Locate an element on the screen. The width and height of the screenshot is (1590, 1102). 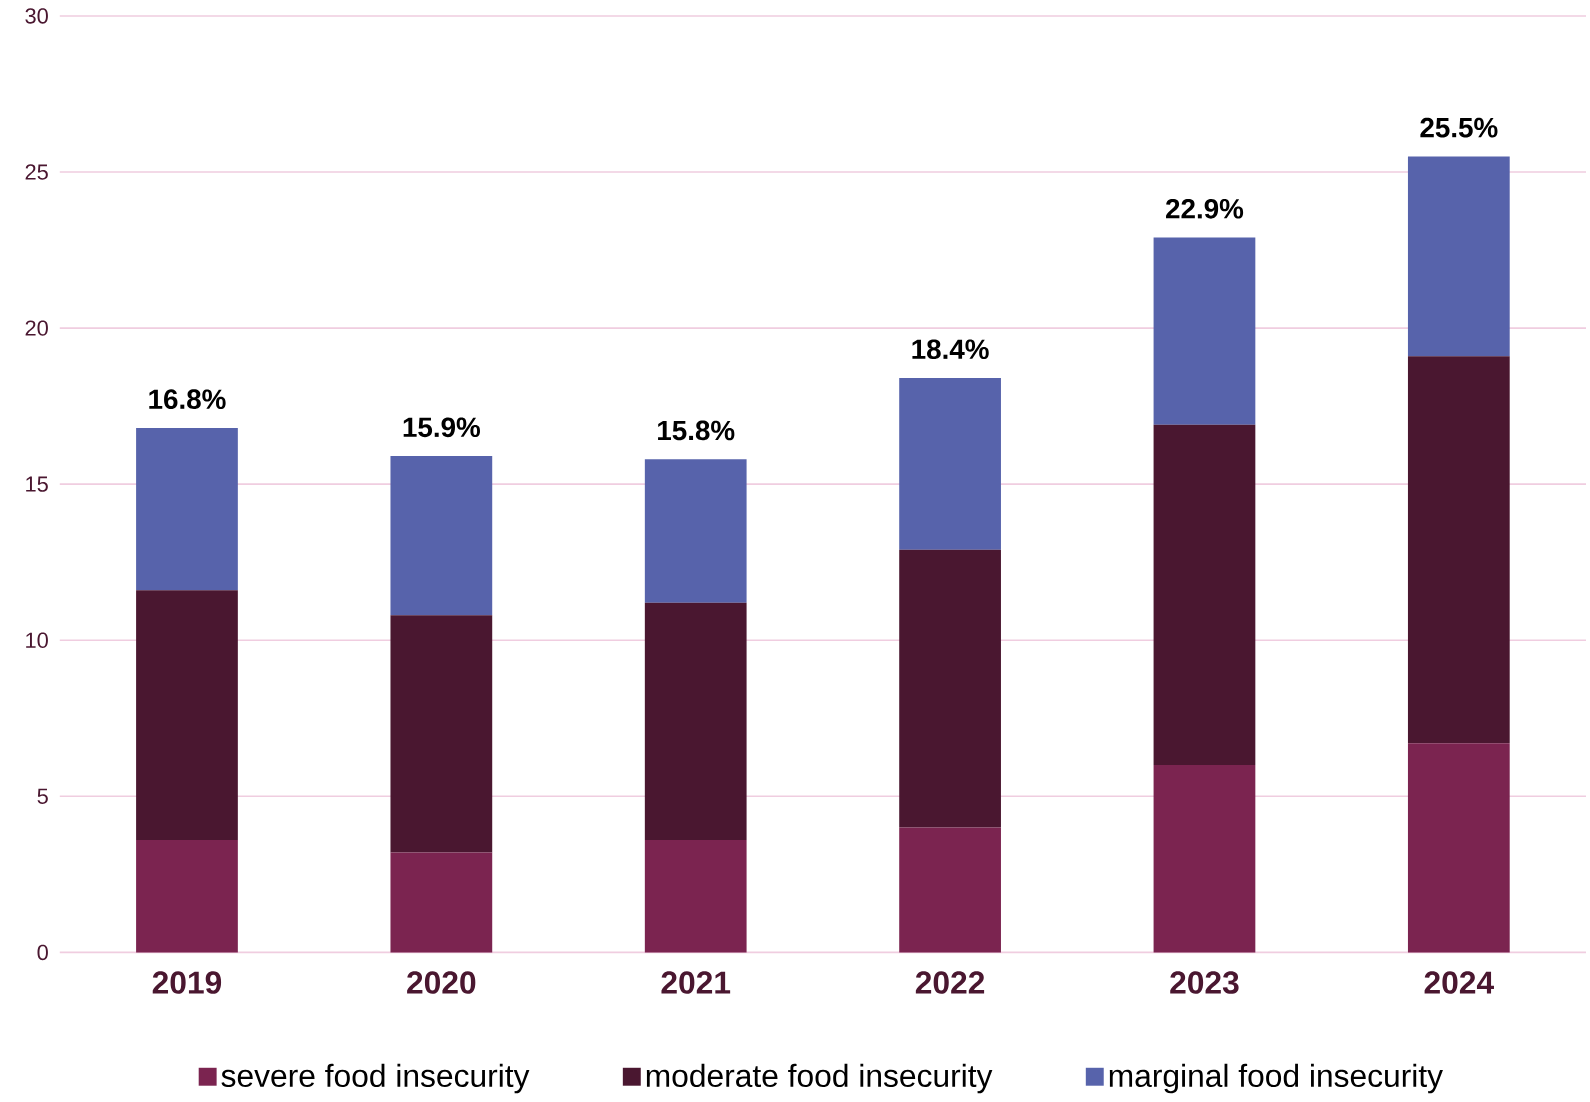
x-tick-label: 2023 is located at coordinates (1204, 982).